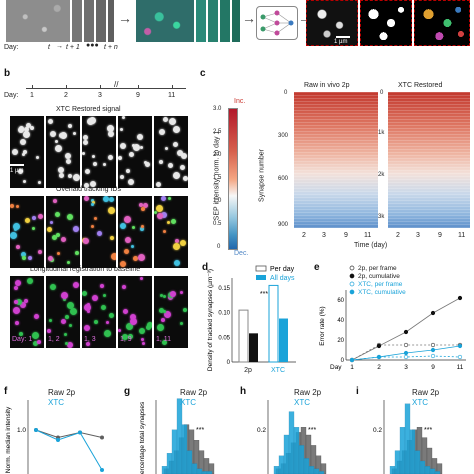 This screenshot has height=474, width=474. Describe the element at coordinates (282, 269) in the screenshot. I see `d-legend-perday: Per day` at that location.